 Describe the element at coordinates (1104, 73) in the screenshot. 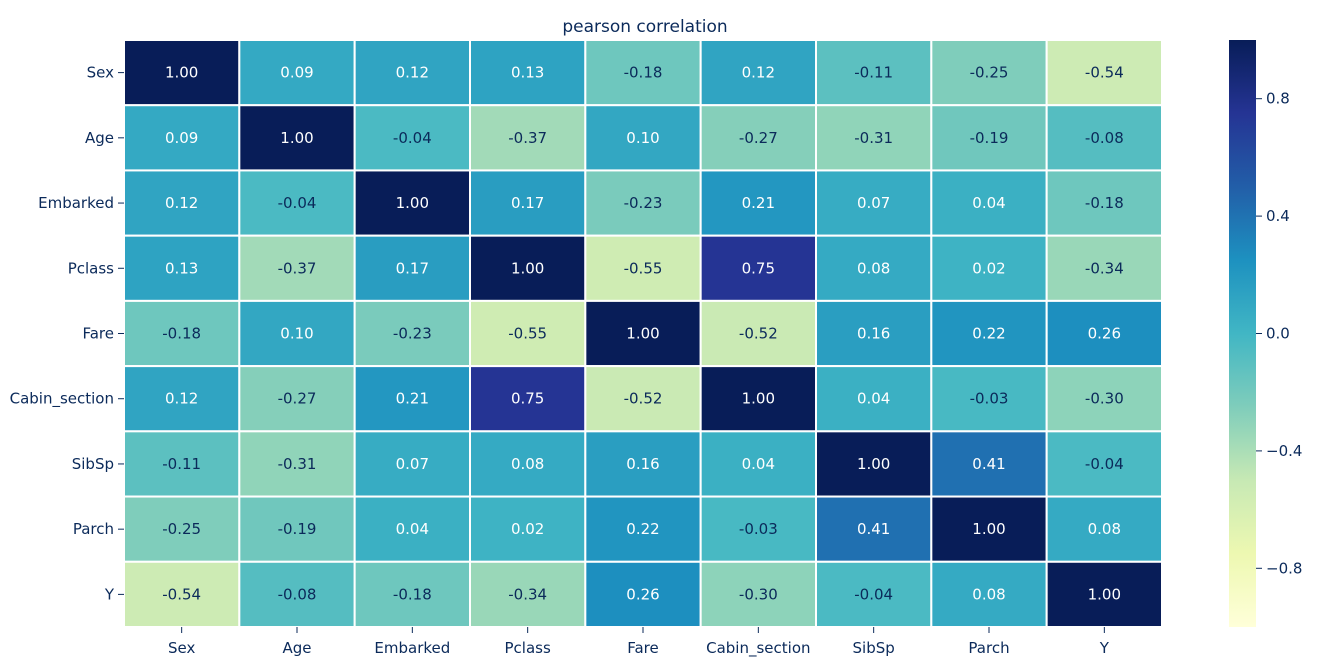

I see `cell-value-label: -0.54` at that location.